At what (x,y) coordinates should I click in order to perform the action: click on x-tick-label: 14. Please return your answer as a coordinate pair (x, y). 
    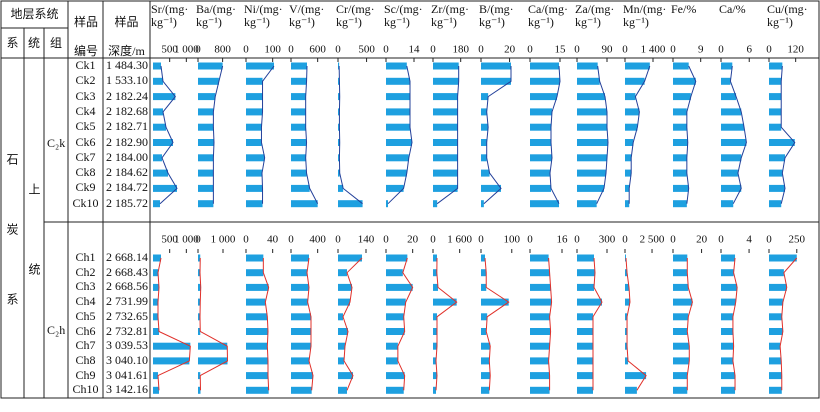
    Looking at the image, I should click on (415, 50).